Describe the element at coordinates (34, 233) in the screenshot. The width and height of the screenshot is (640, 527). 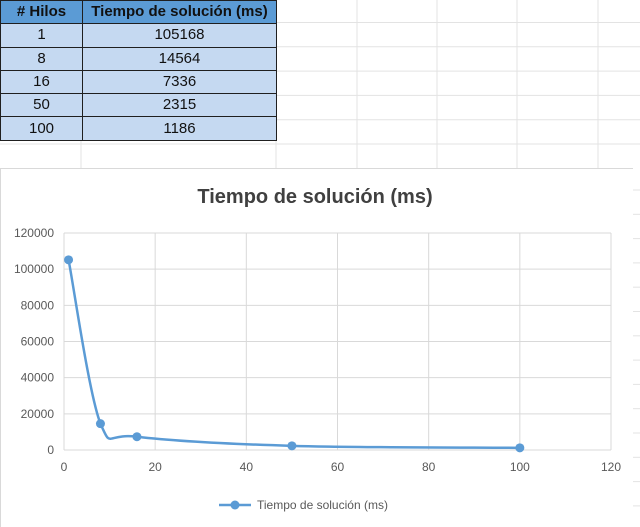
I see `y-tick-label: 120000` at that location.